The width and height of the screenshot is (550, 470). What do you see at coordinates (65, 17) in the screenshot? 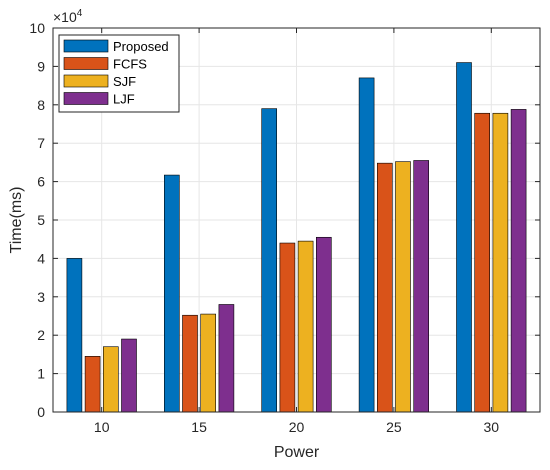
I see `y-multiplier-base: ×10` at bounding box center [65, 17].